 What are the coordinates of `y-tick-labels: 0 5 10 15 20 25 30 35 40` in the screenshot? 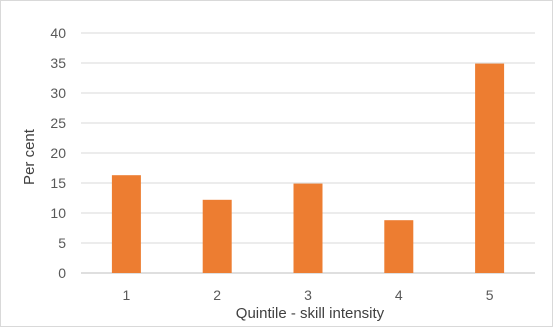 It's located at (58, 153).